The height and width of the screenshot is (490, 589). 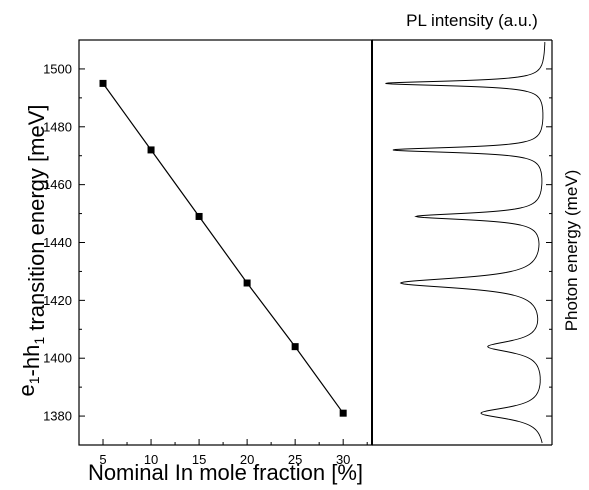 I want to click on y-tick-label: 1400, so click(x=57, y=358).